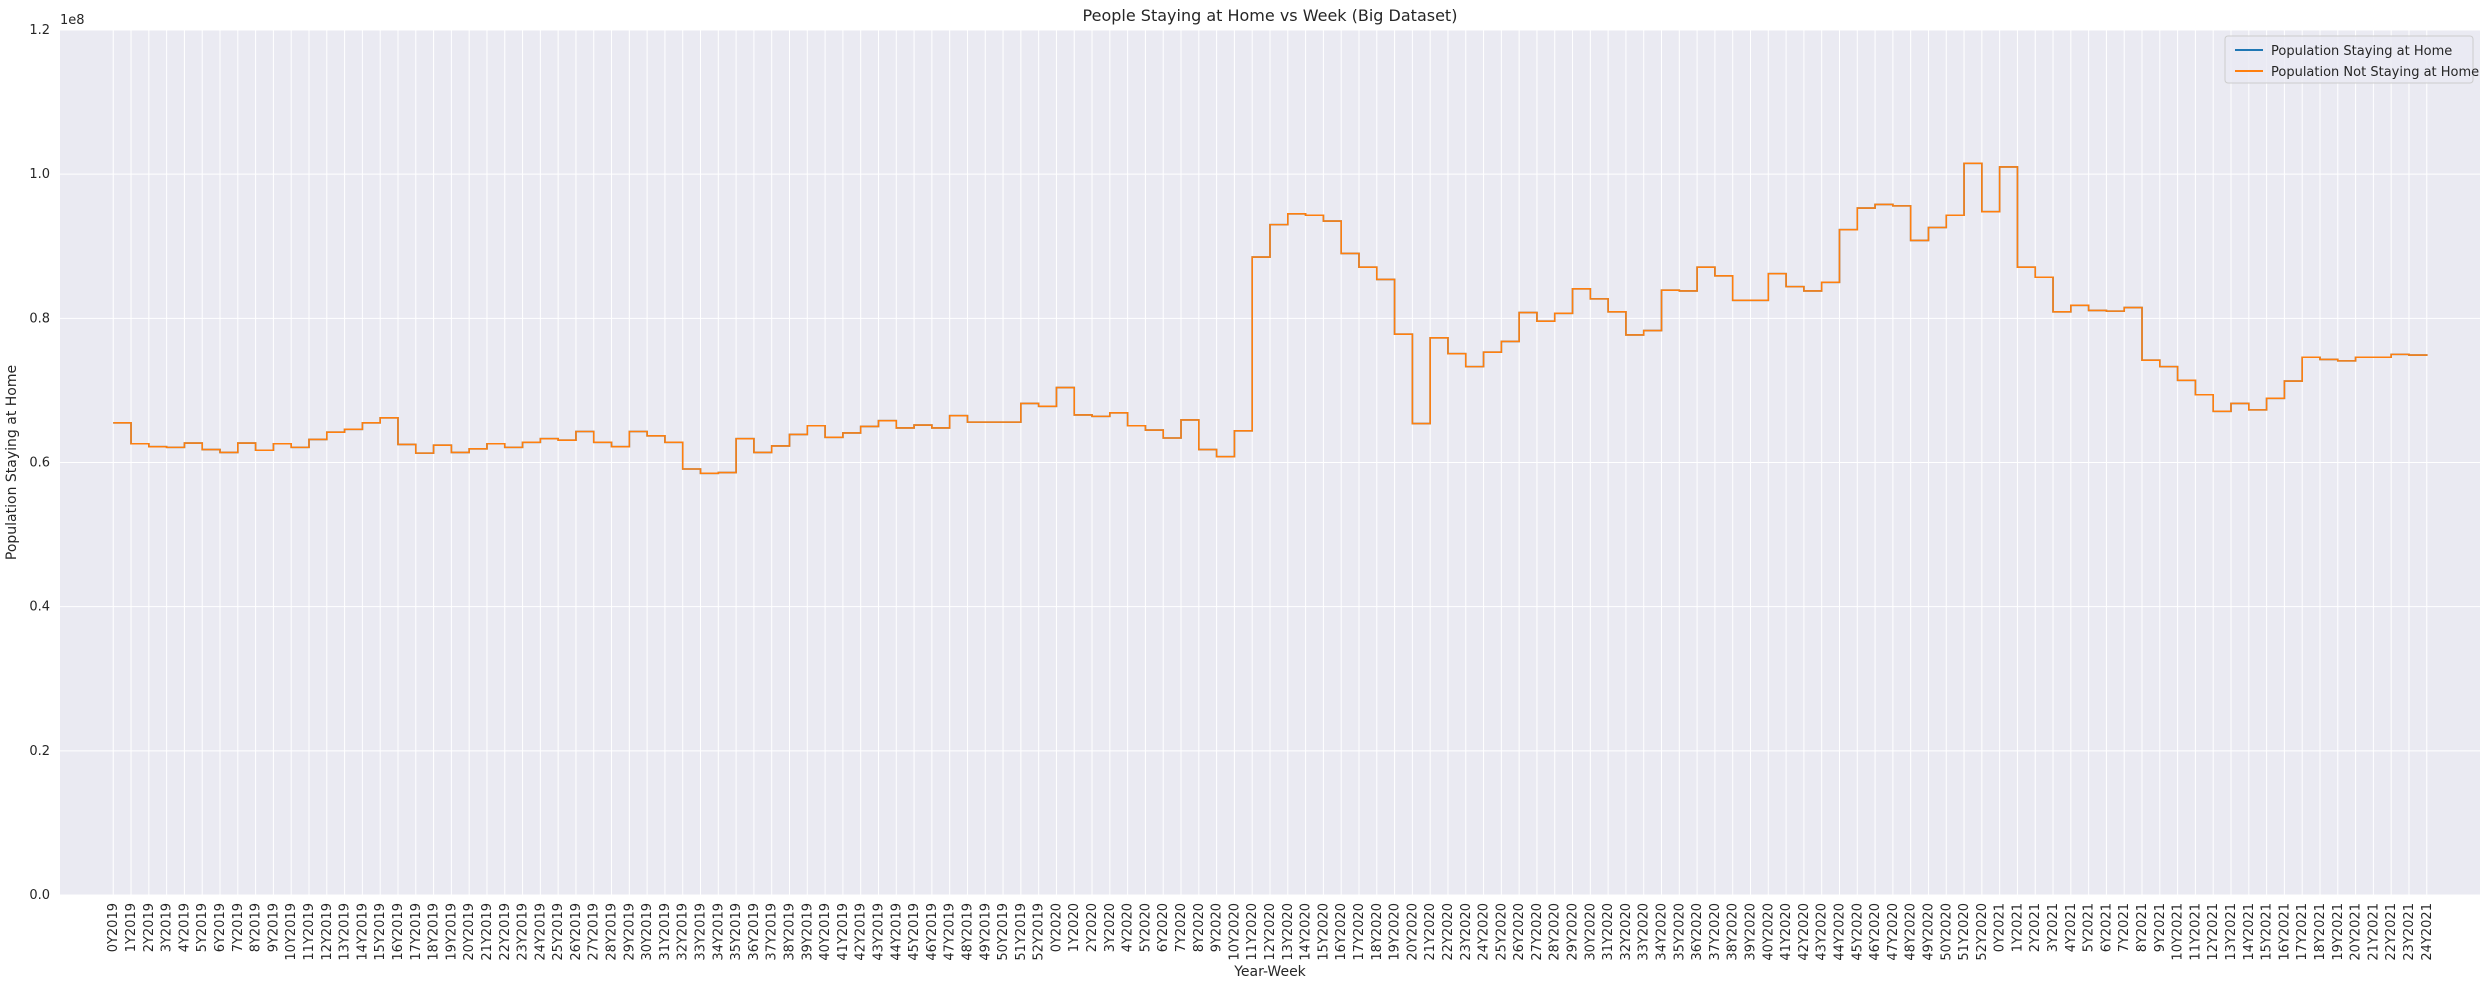  Describe the element at coordinates (647, 932) in the screenshot. I see `x-tick-label: 30Y2019` at that location.